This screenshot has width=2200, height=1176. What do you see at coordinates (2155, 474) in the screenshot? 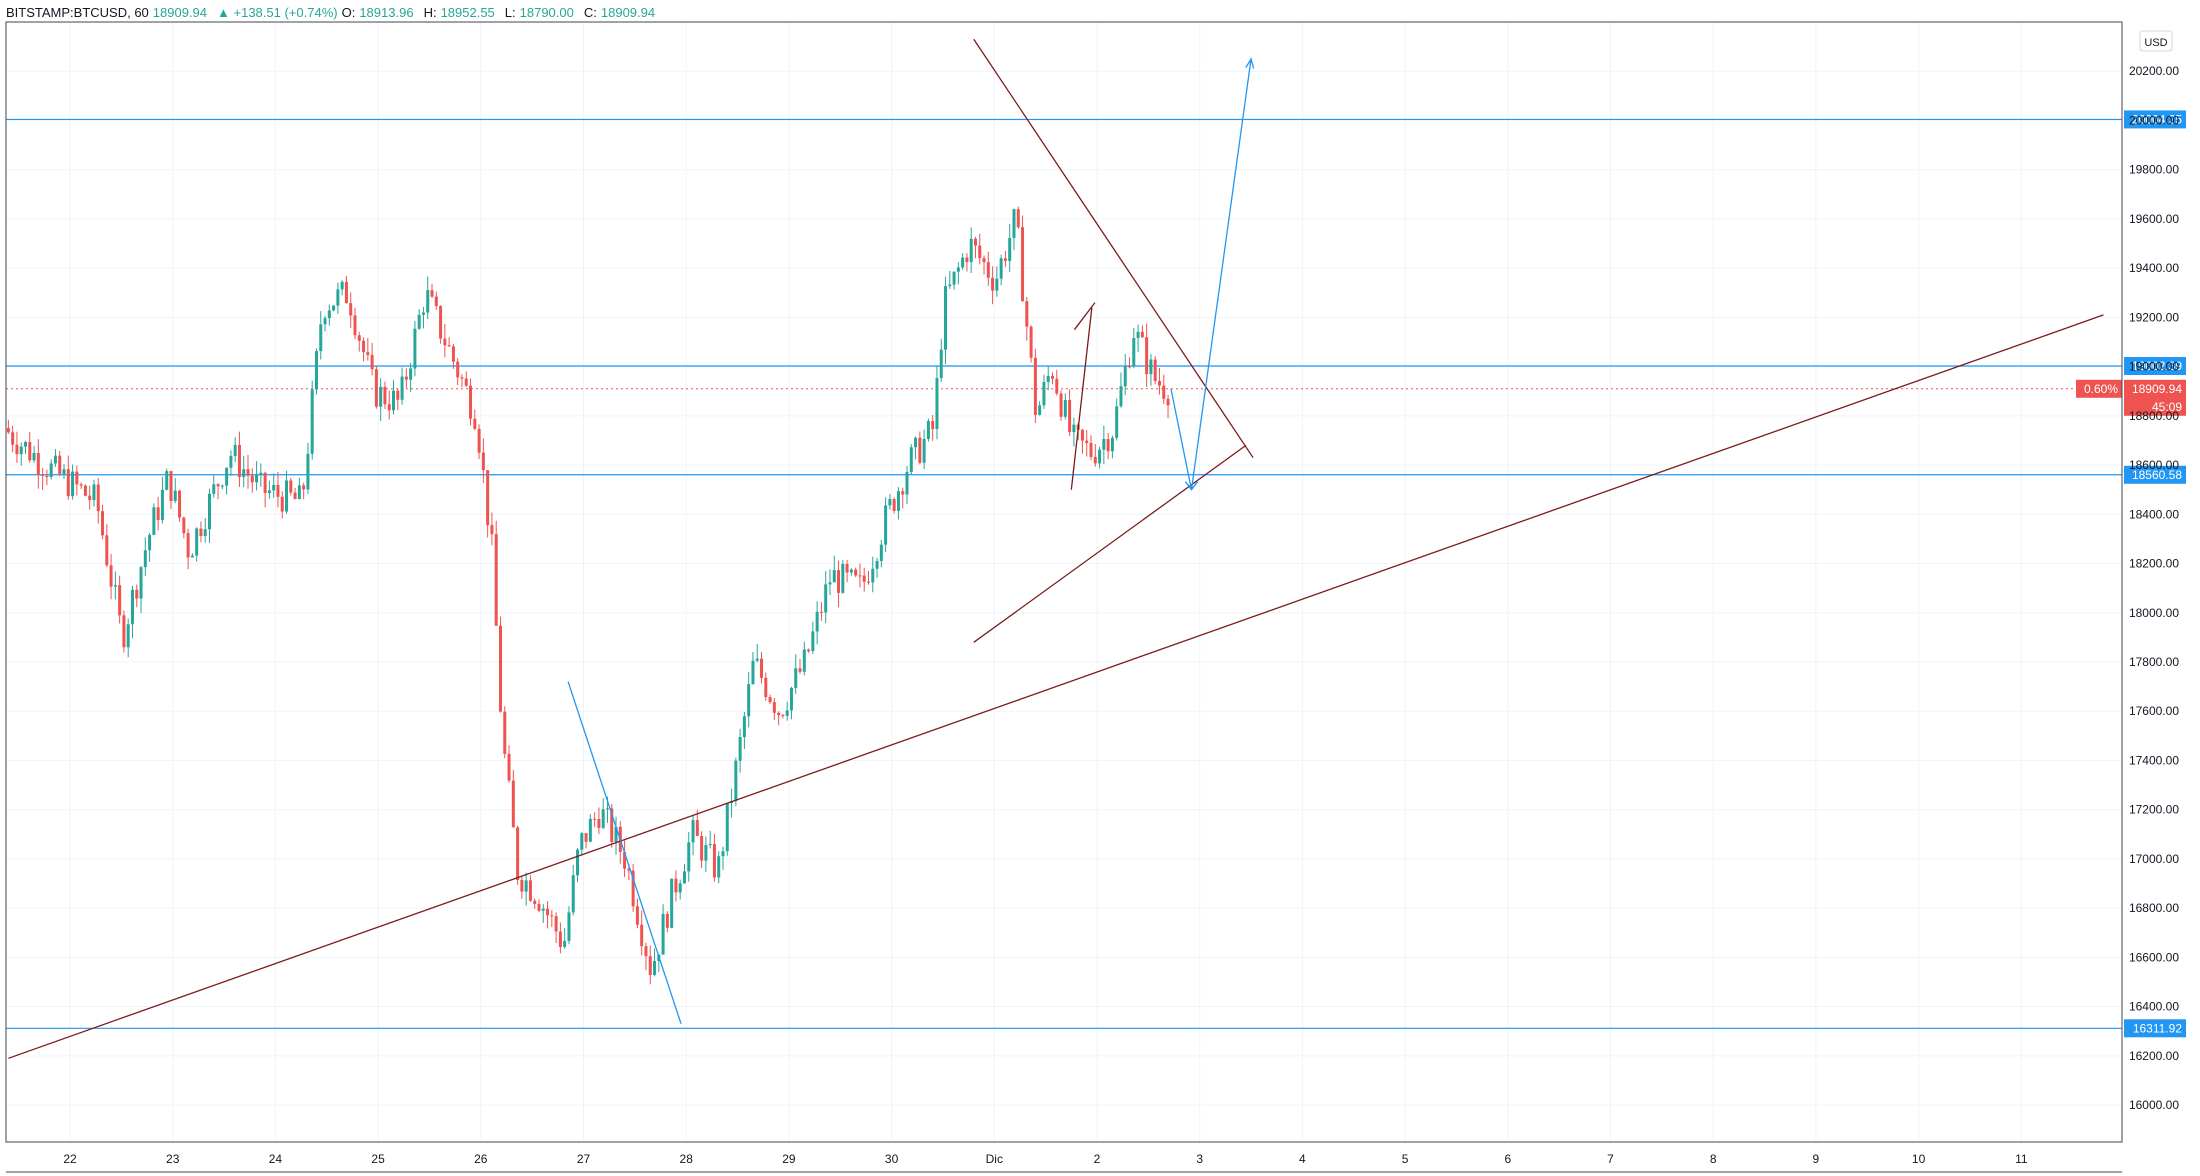
I see `level-price-tag` at bounding box center [2155, 474].